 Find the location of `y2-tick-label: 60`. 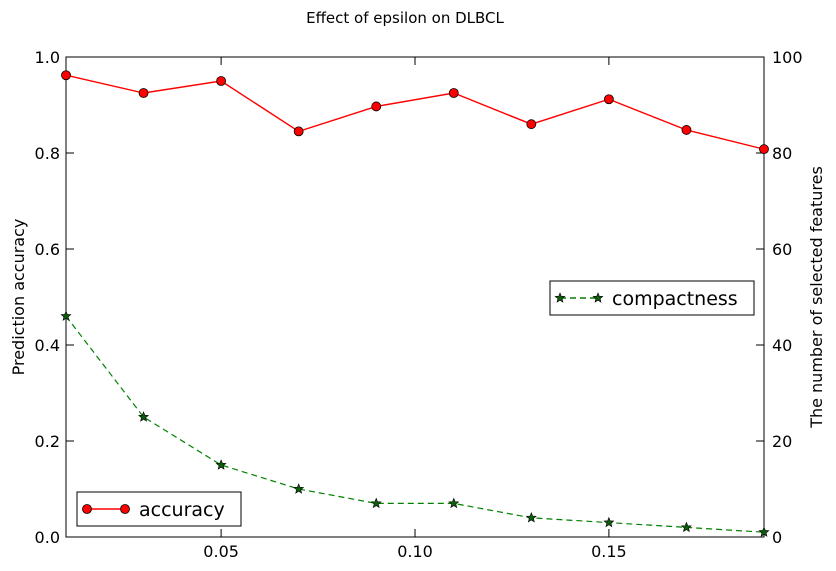

y2-tick-label: 60 is located at coordinates (782, 249).